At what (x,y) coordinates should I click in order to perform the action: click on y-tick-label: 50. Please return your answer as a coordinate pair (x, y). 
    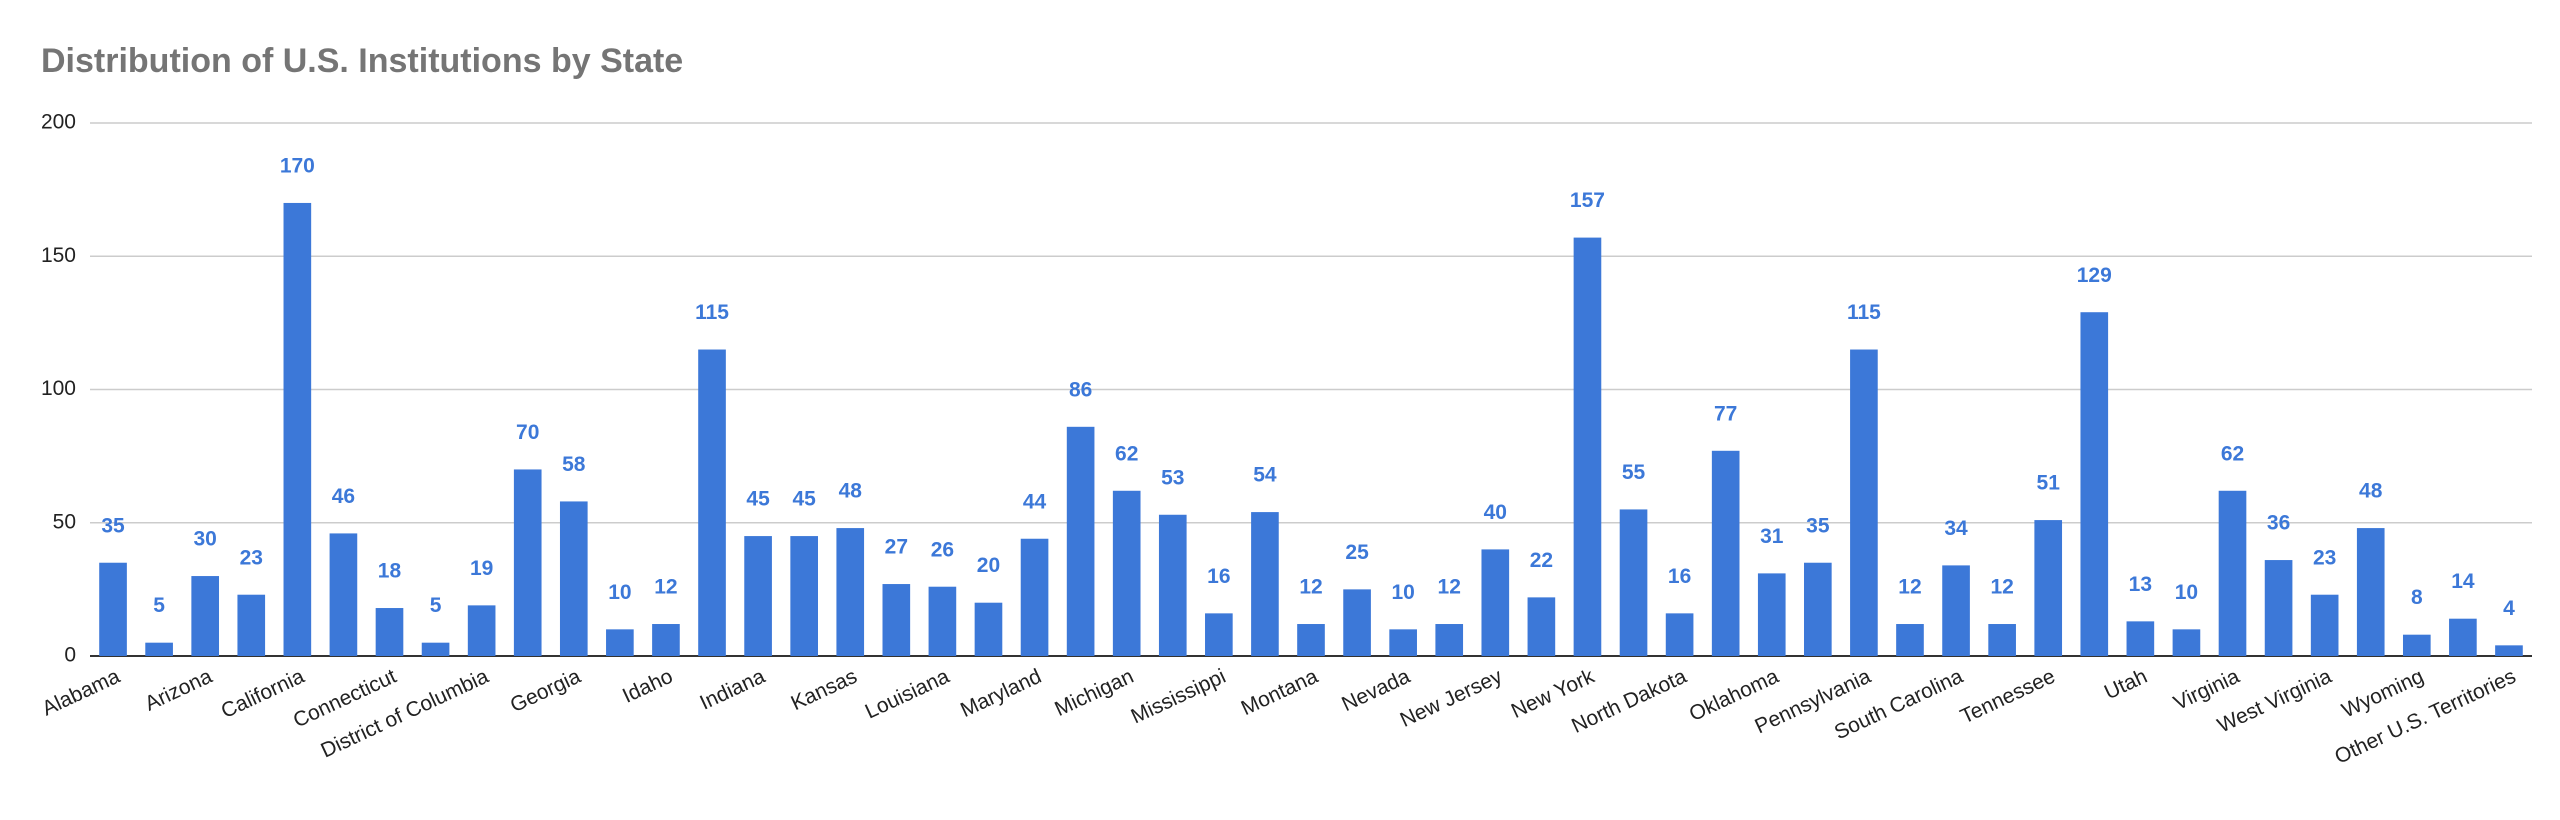
    Looking at the image, I should click on (64, 521).